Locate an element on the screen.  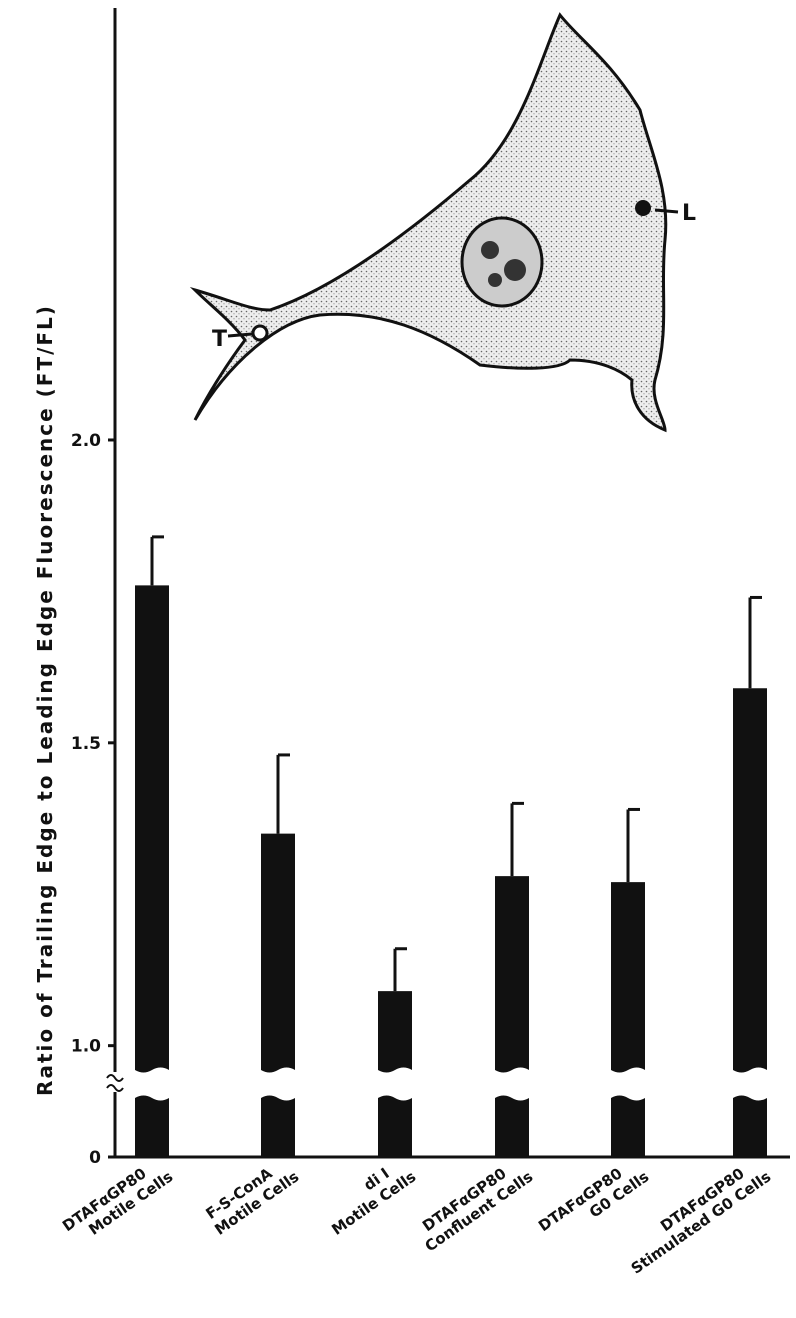
x-tick-label: F-S-ConAMotile Cells is located at coordinates (251, 1196).